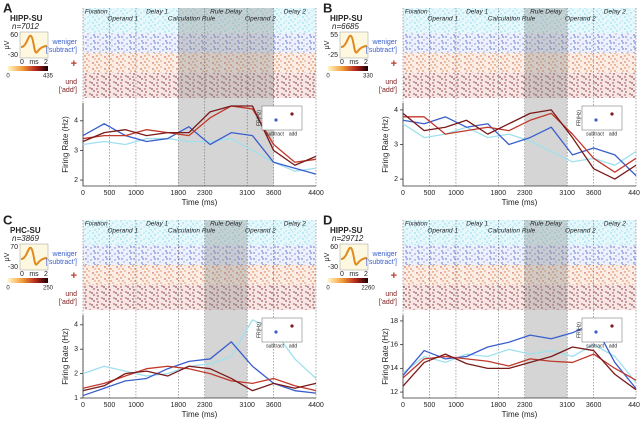 The image size is (640, 425). Describe the element at coordinates (275, 346) in the screenshot. I see `inset-xlabel: subtract` at that location.